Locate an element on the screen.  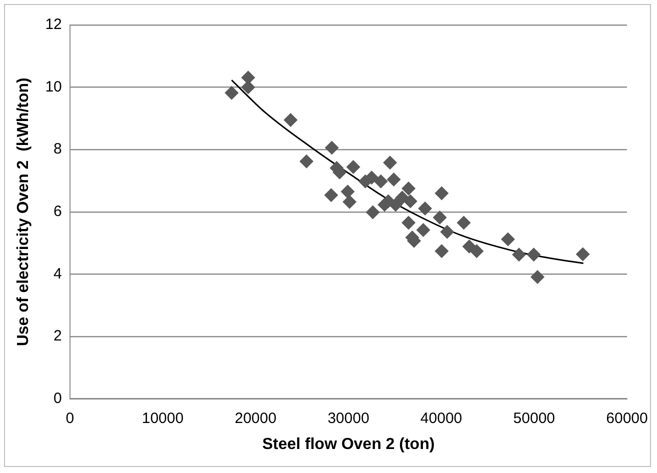
y-tick-label: 2 is located at coordinates (58, 336).